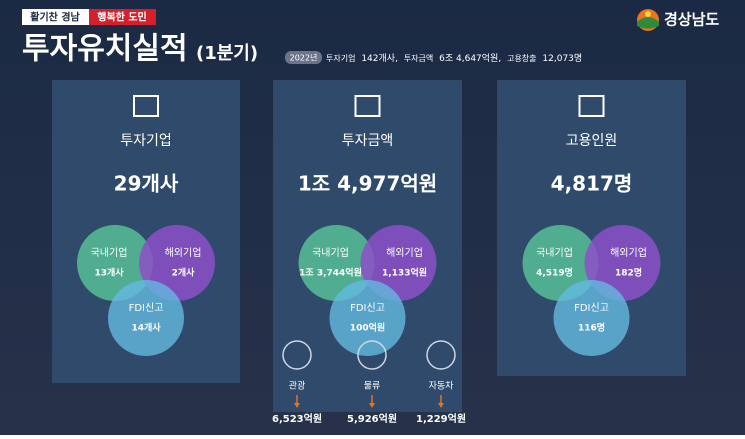 Image resolution: width=745 pixels, height=439 pixels. Describe the element at coordinates (368, 141) in the screenshot. I see `card-title: 투자금액` at that location.